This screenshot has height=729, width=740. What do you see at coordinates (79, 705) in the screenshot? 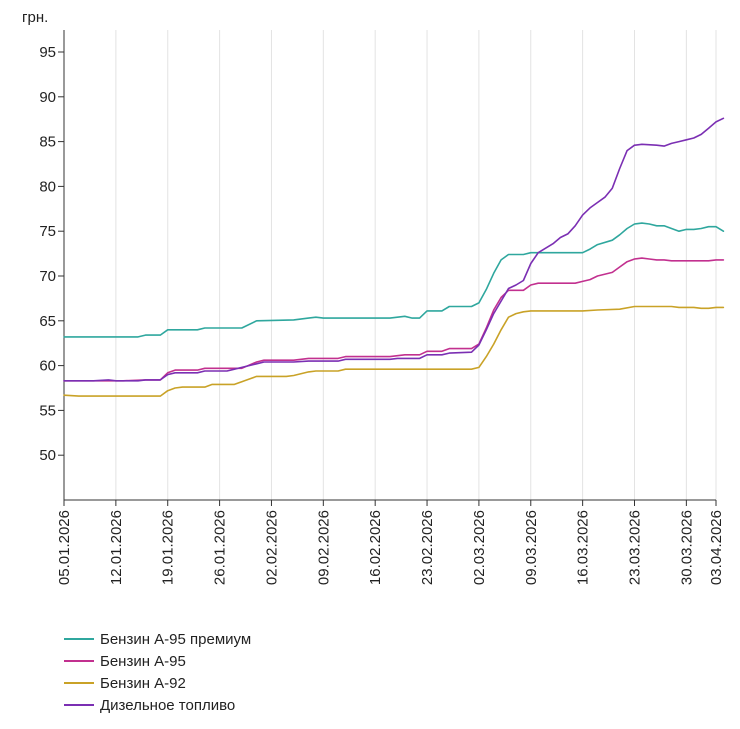
I see `legend-swatch-diesel` at bounding box center [79, 705].